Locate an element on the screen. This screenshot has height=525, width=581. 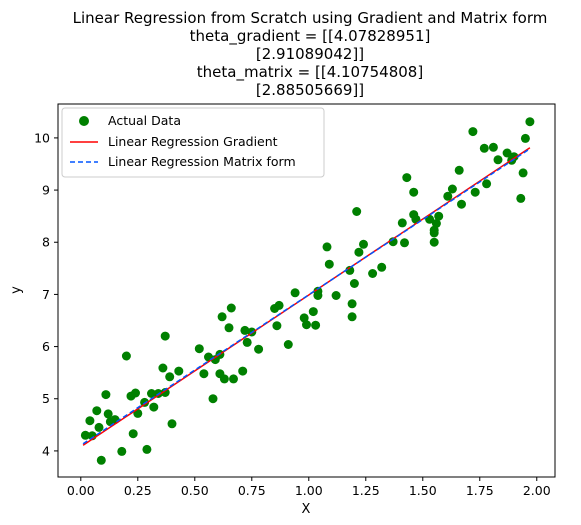
x-tick-label: 2.00 is located at coordinates (537, 490).